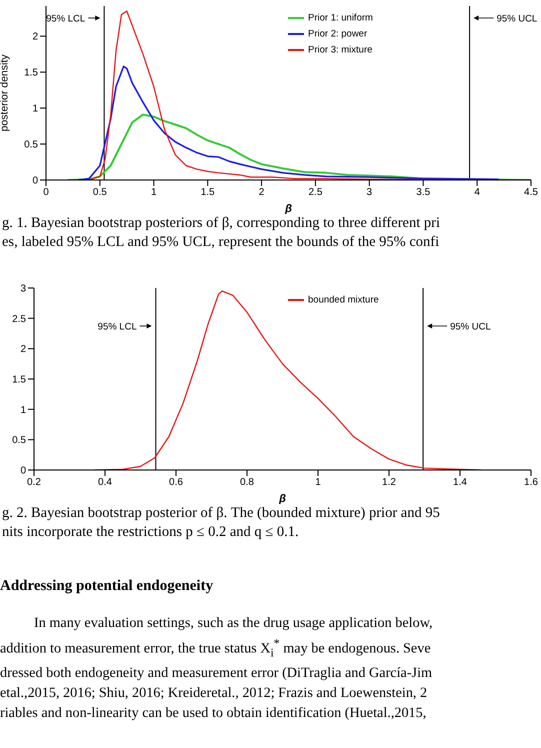  Describe the element at coordinates (221, 223) in the screenshot. I see `text: g. 1. Bayesian bootstrap posteriors of β, corresponding to three different pri` at that location.